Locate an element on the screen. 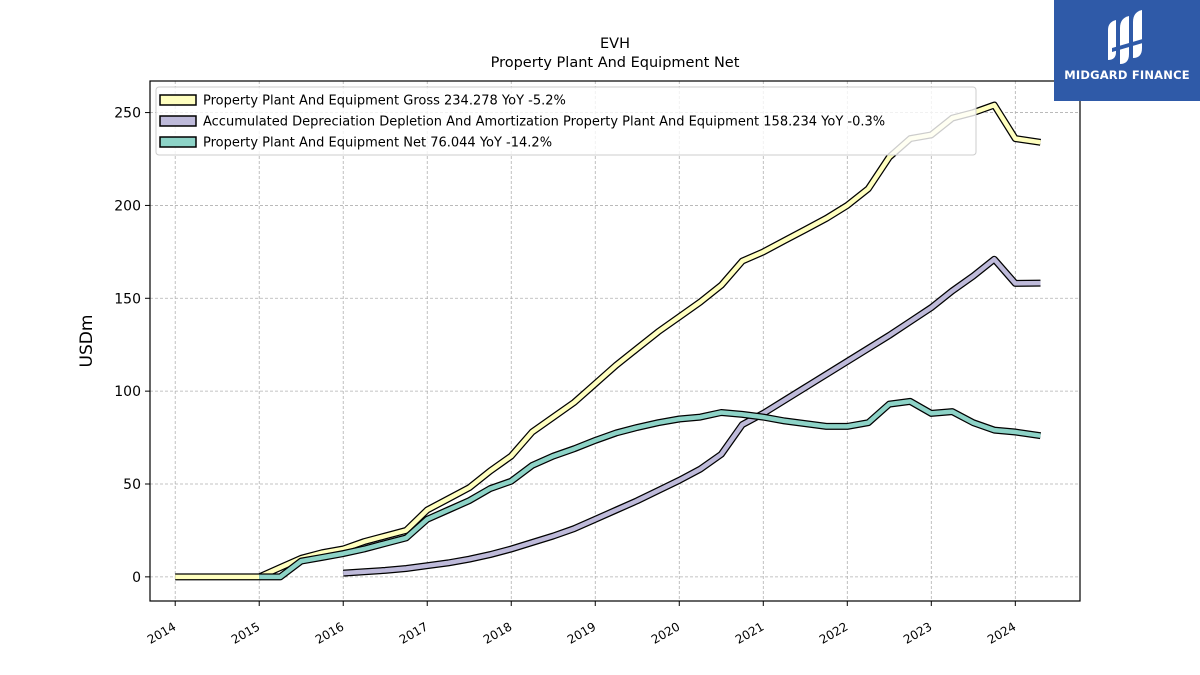  chart-subtitle: Property Plant And Equipment Net is located at coordinates (615, 63).